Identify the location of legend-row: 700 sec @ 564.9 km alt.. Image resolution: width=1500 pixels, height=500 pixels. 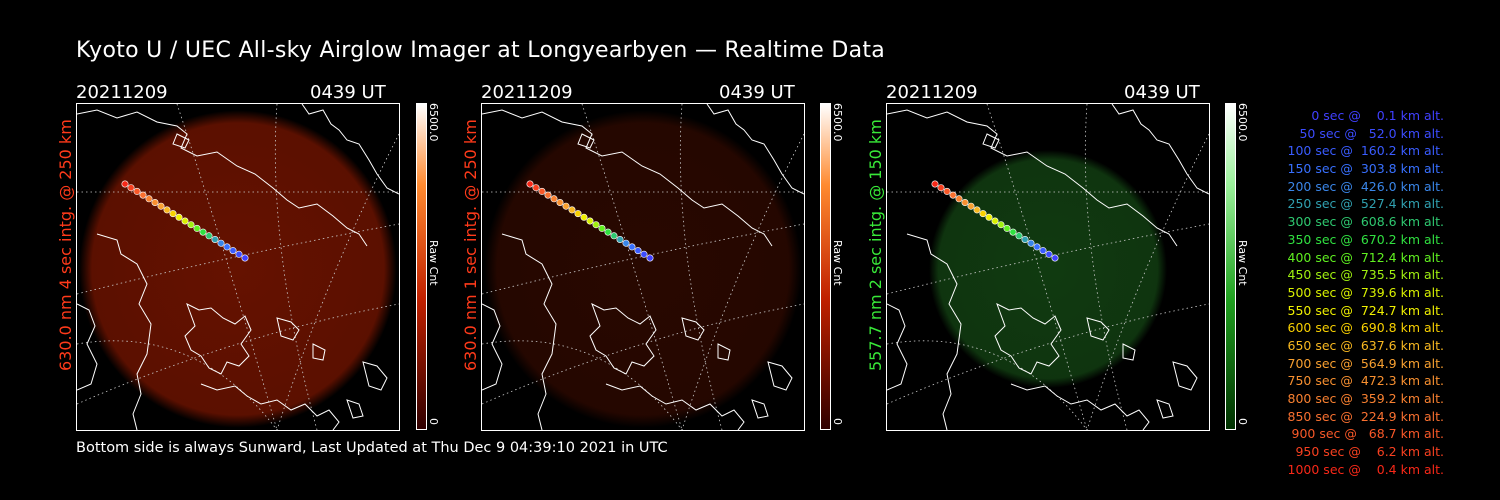
(1364, 363).